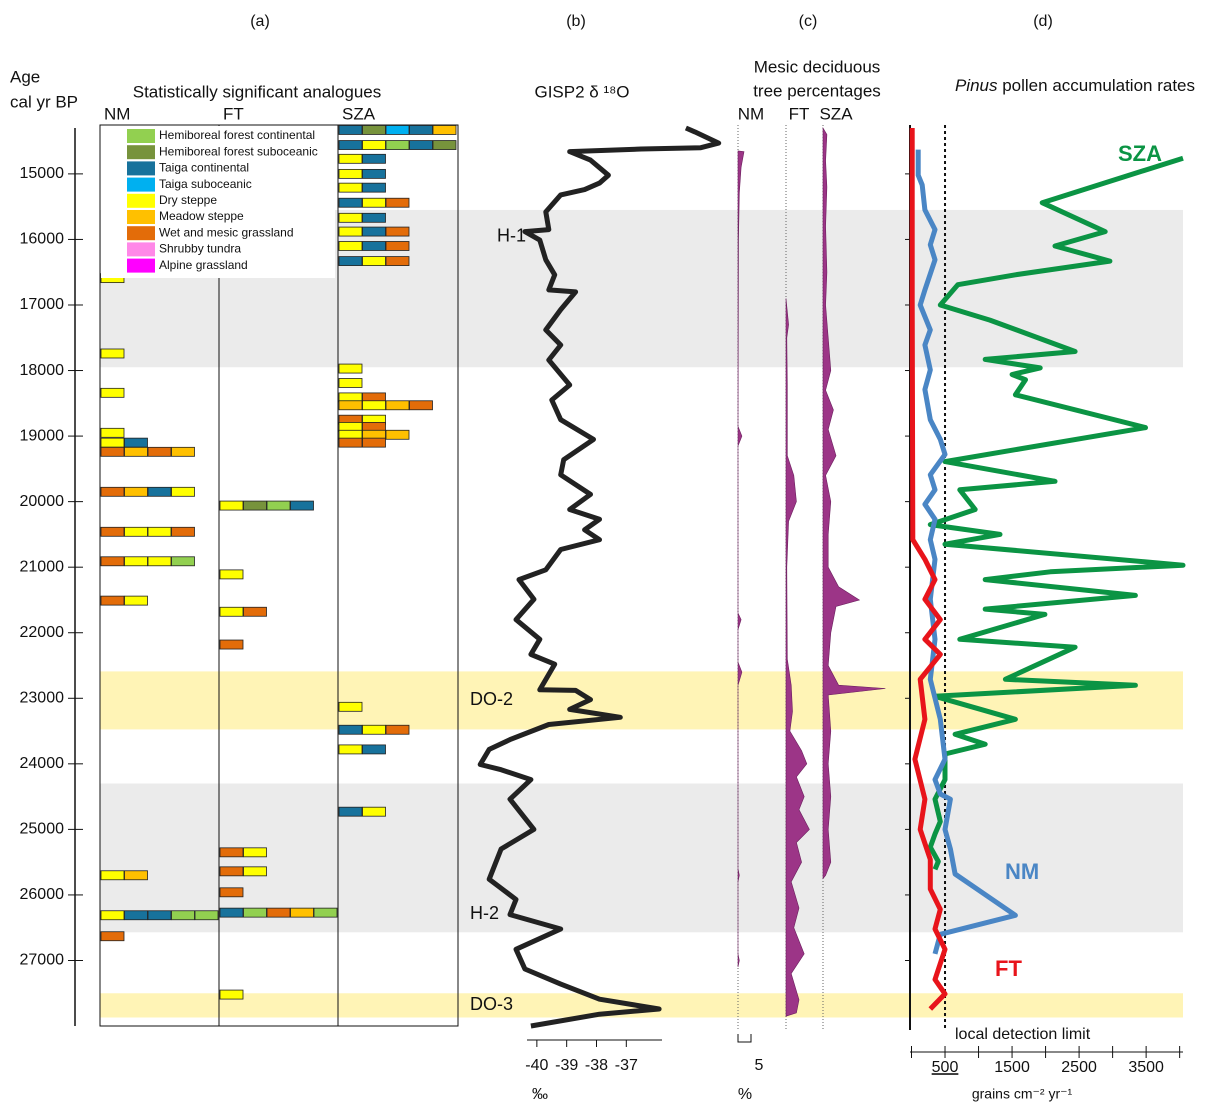 The height and width of the screenshot is (1109, 1231). Describe the element at coordinates (491, 699) in the screenshot. I see `band-label: DO-2` at that location.